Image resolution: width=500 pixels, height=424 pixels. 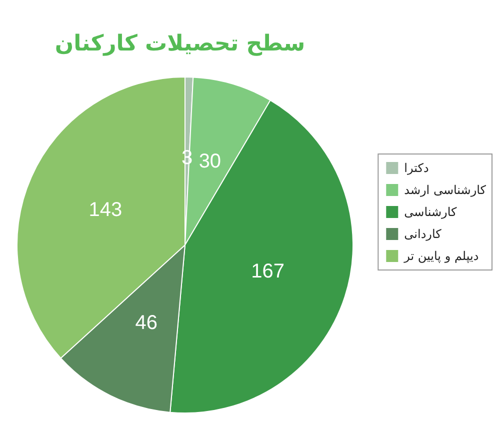 What do you see at coordinates (268, 271) in the screenshot?
I see `data-label: 167` at bounding box center [268, 271].